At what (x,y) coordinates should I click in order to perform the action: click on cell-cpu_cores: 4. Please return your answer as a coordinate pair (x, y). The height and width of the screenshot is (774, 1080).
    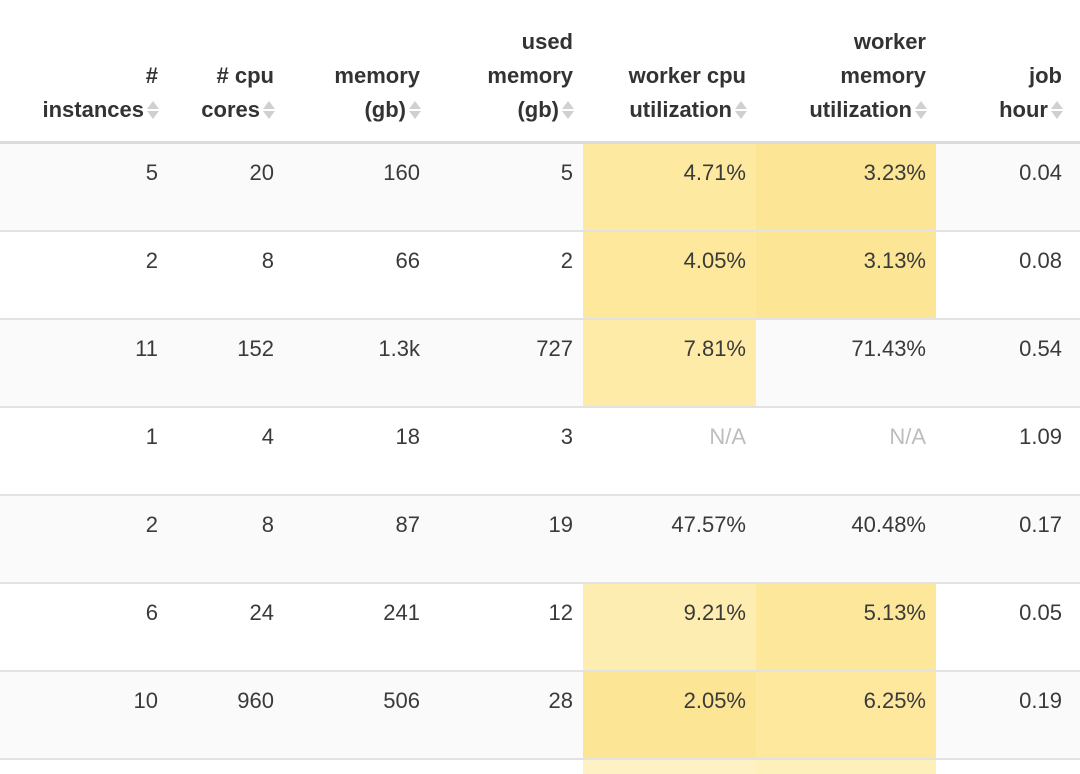
    Looking at the image, I should click on (226, 451).